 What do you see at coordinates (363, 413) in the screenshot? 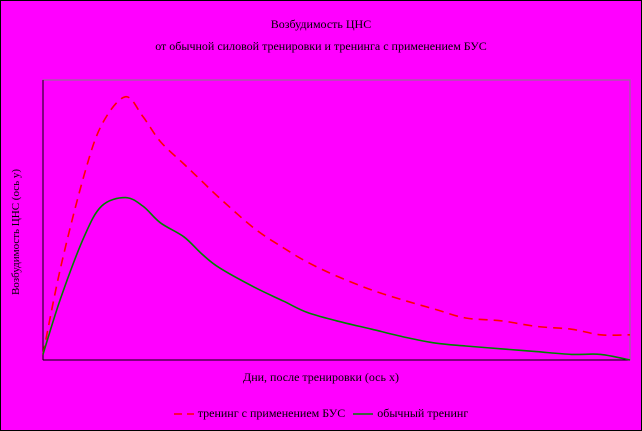
I see `legend-solid-green-swatch` at bounding box center [363, 413].